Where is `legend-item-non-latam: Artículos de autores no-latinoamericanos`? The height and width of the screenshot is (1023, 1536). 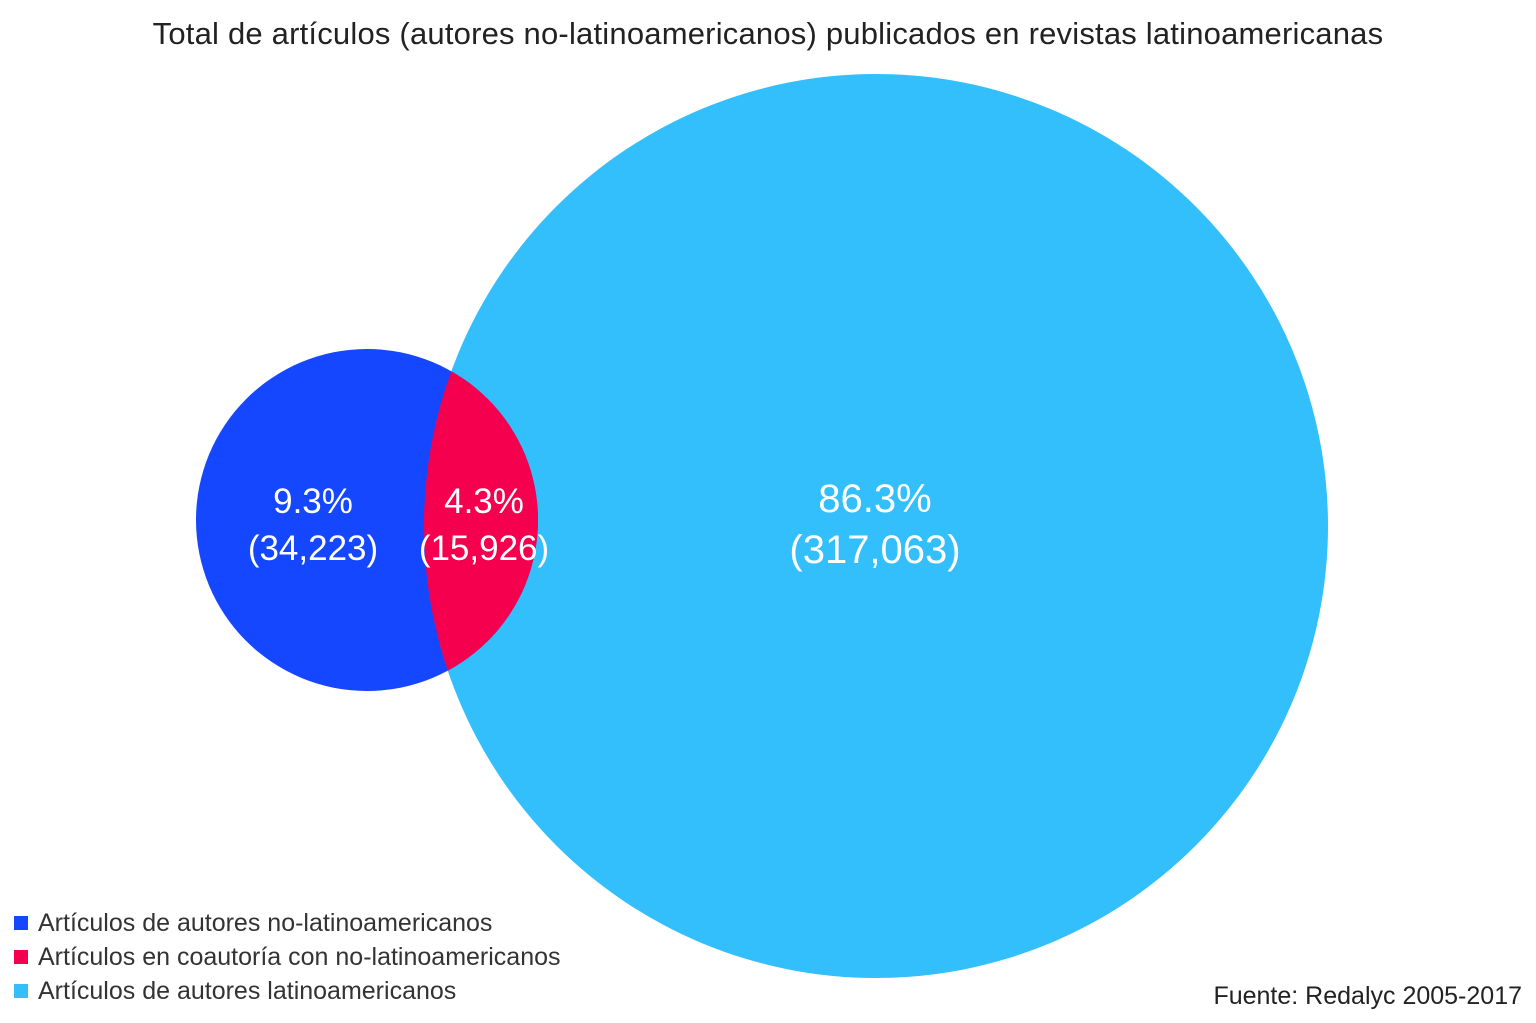
legend-item-non-latam: Artículos de autores no-latinoamericanos is located at coordinates (287, 923).